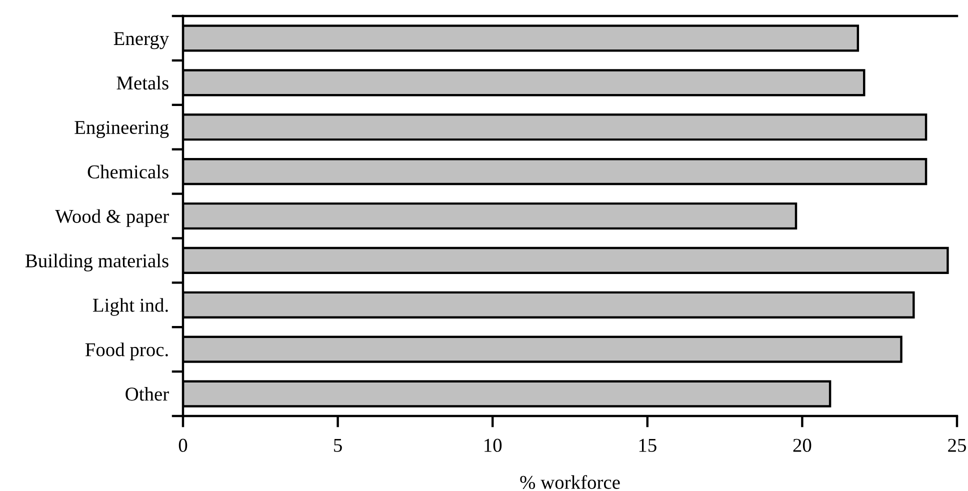 This screenshot has height=491, width=968. I want to click on y-tick-label: Engineering, so click(121, 129).